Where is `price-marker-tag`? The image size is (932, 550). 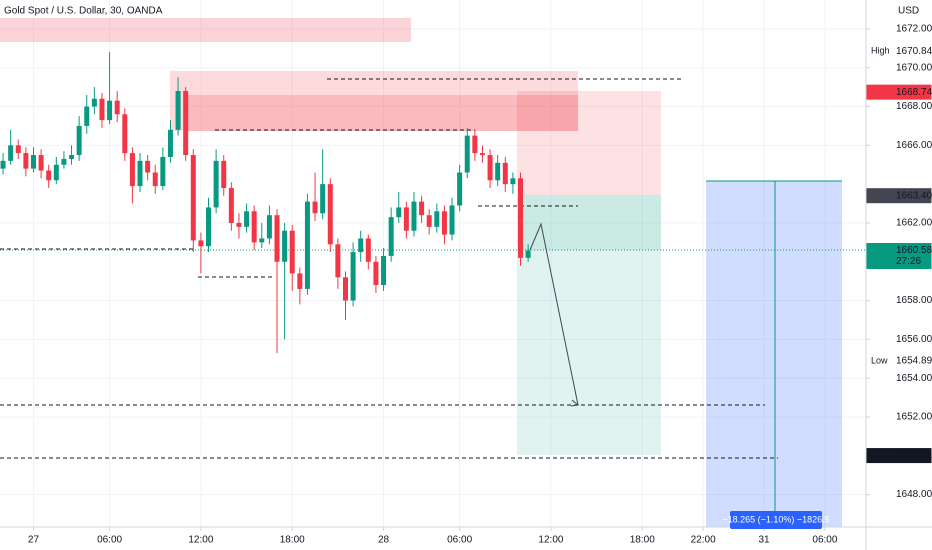
price-marker-tag is located at coordinates (879, 360).